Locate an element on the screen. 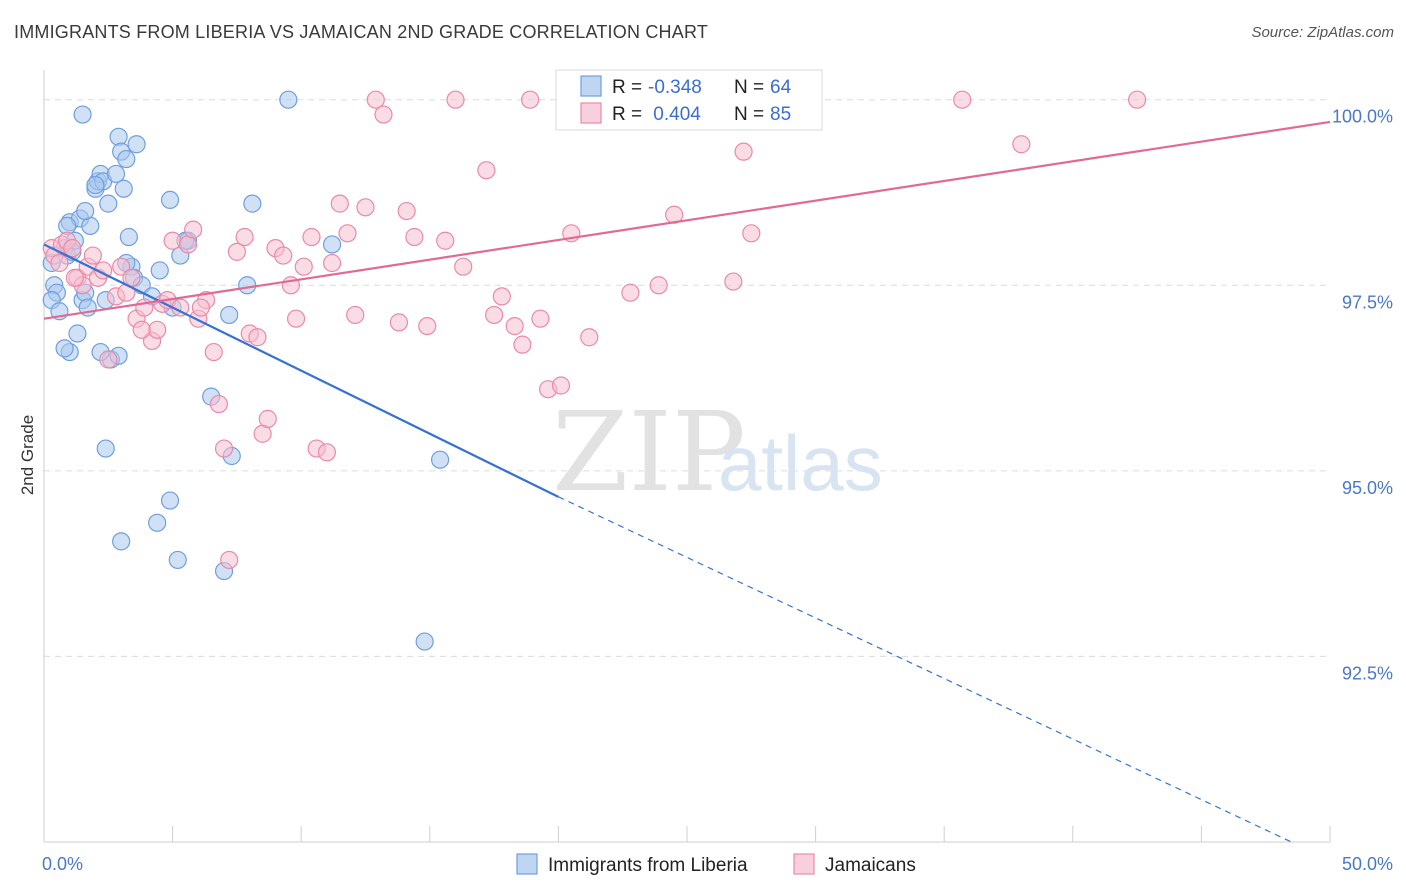 The height and width of the screenshot is (892, 1406). y-tick-label-1: 95.0% is located at coordinates (1367, 488).